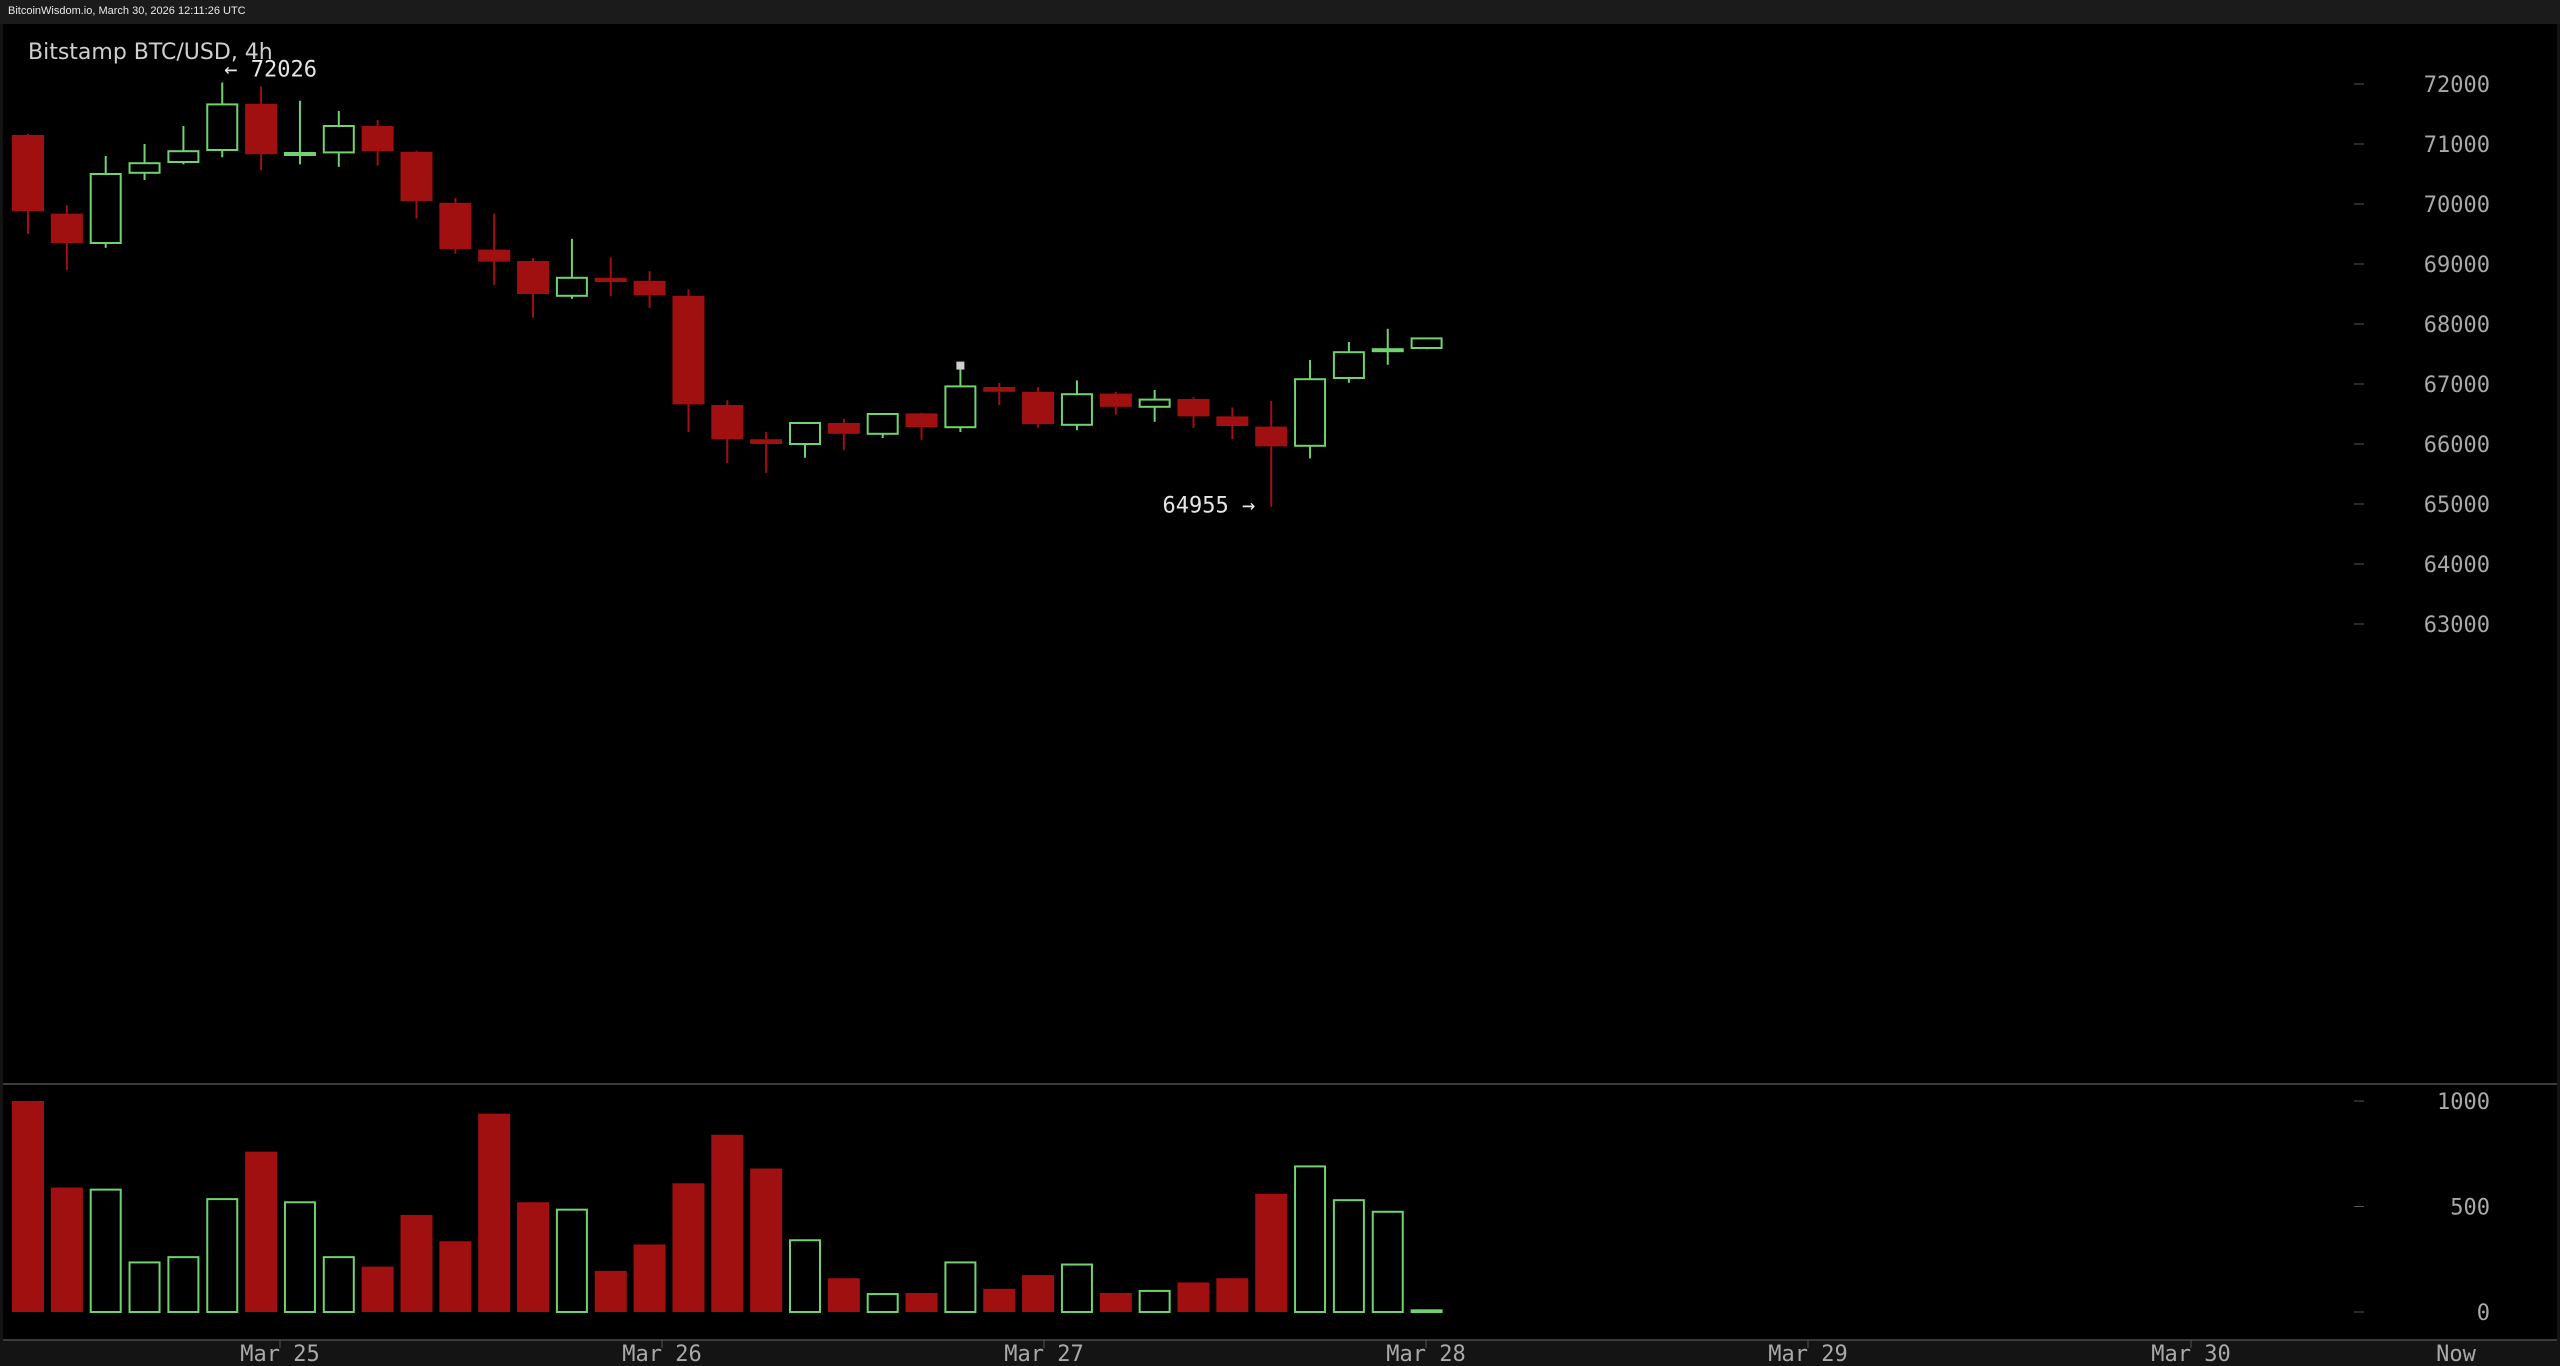  Describe the element at coordinates (2483, 1313) in the screenshot. I see `volume-tick-label: 0` at that location.